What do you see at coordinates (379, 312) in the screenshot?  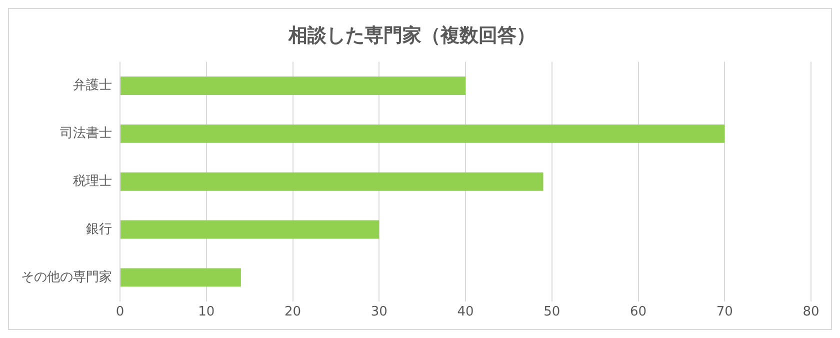 I see `x-tick-label: 30` at bounding box center [379, 312].